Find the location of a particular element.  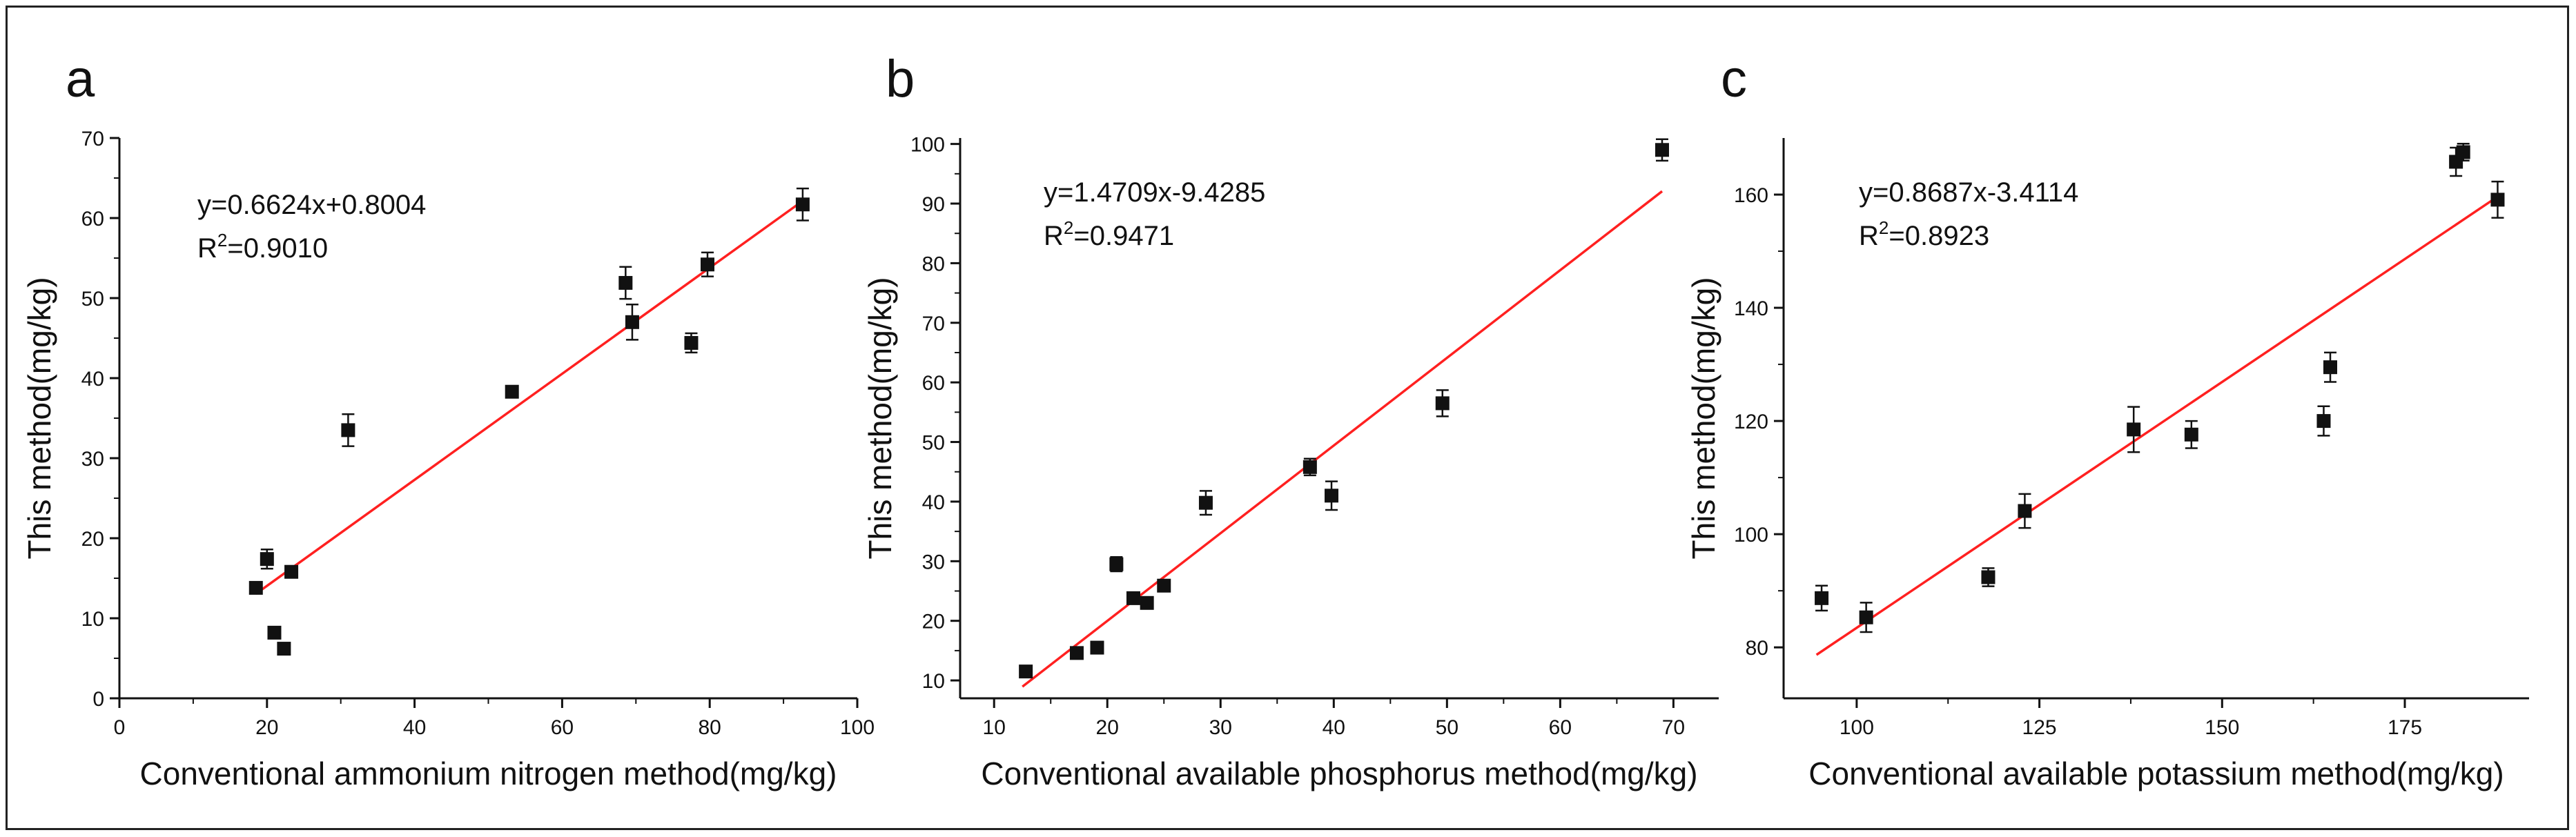

y-tick-label: 140 is located at coordinates (1751, 308).